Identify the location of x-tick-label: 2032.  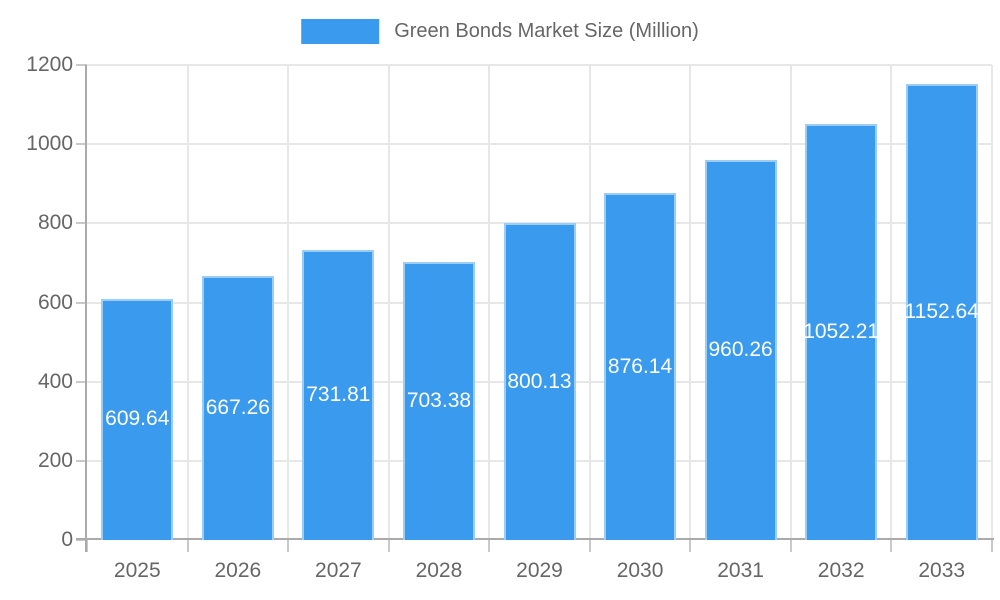
(841, 570).